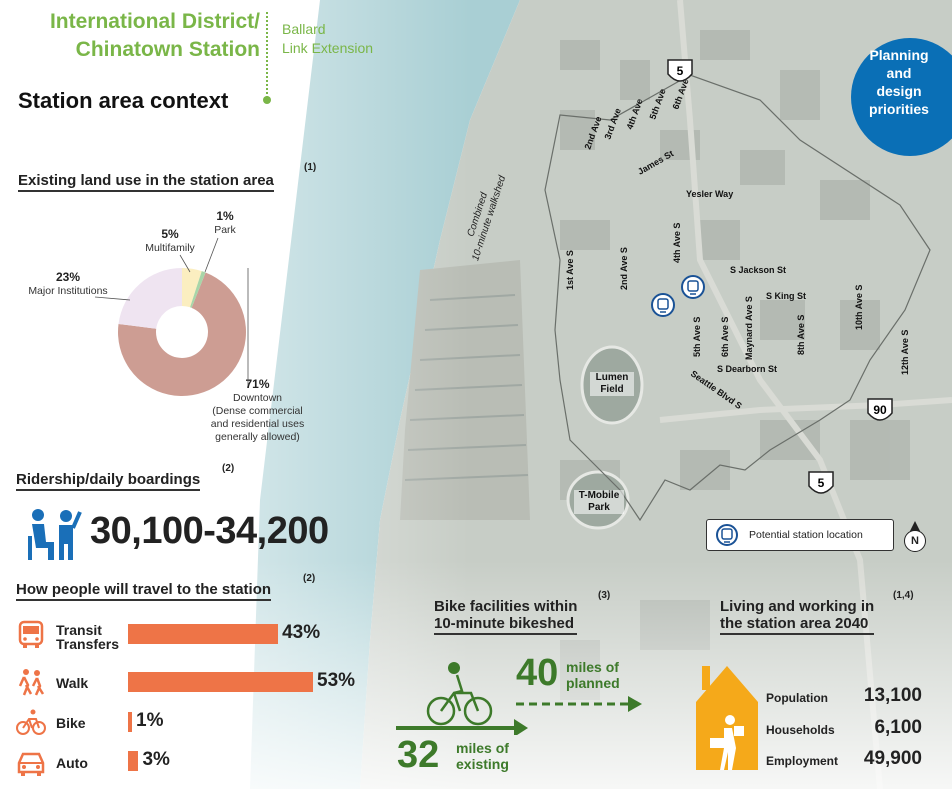  Describe the element at coordinates (806, 535) in the screenshot. I see `legend-label: Potential station location` at that location.